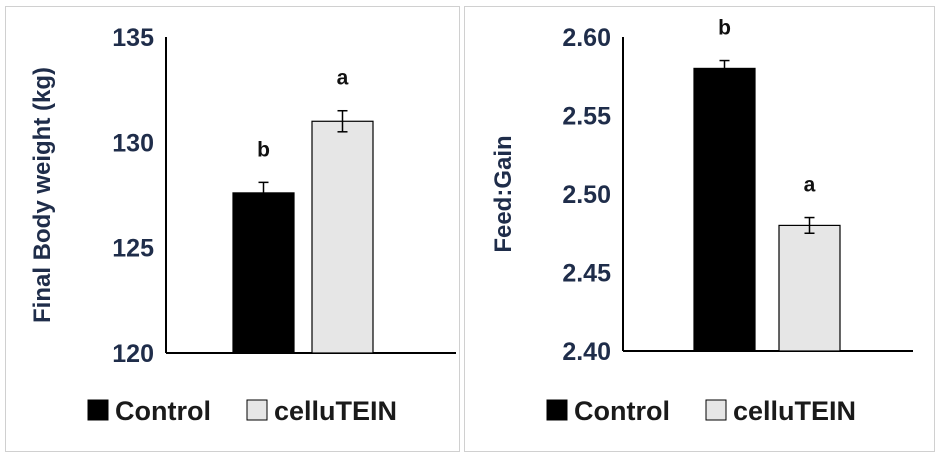 This screenshot has width=940, height=461. What do you see at coordinates (586, 117) in the screenshot?
I see `y-tick-label: 2.55` at bounding box center [586, 117].